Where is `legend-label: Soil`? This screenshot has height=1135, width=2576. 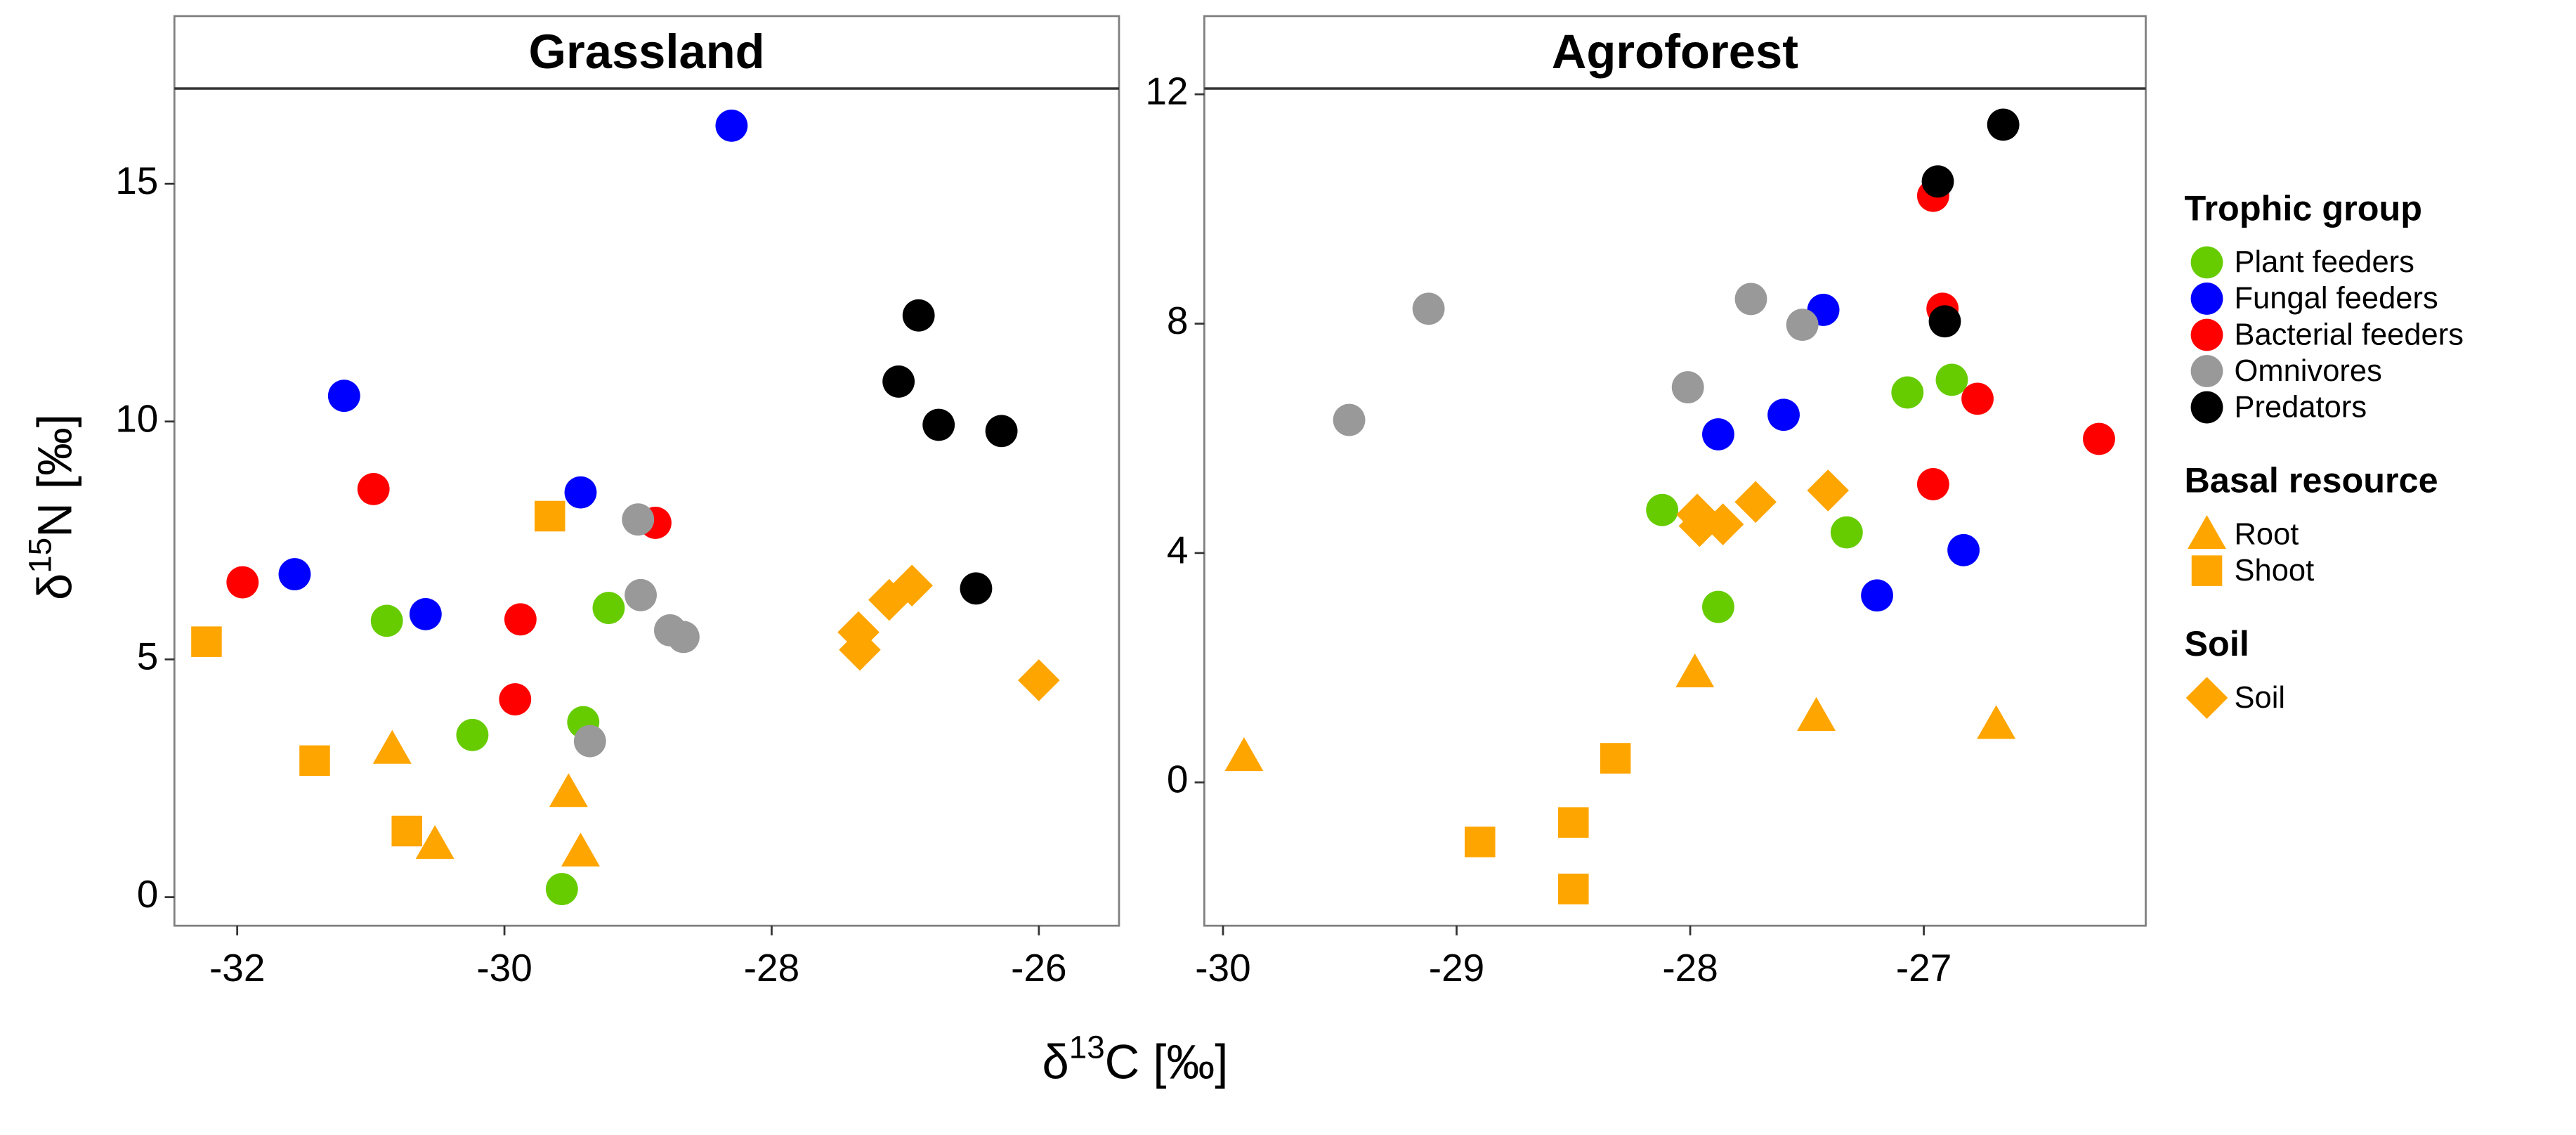
legend-label: Soil is located at coordinates (2259, 698).